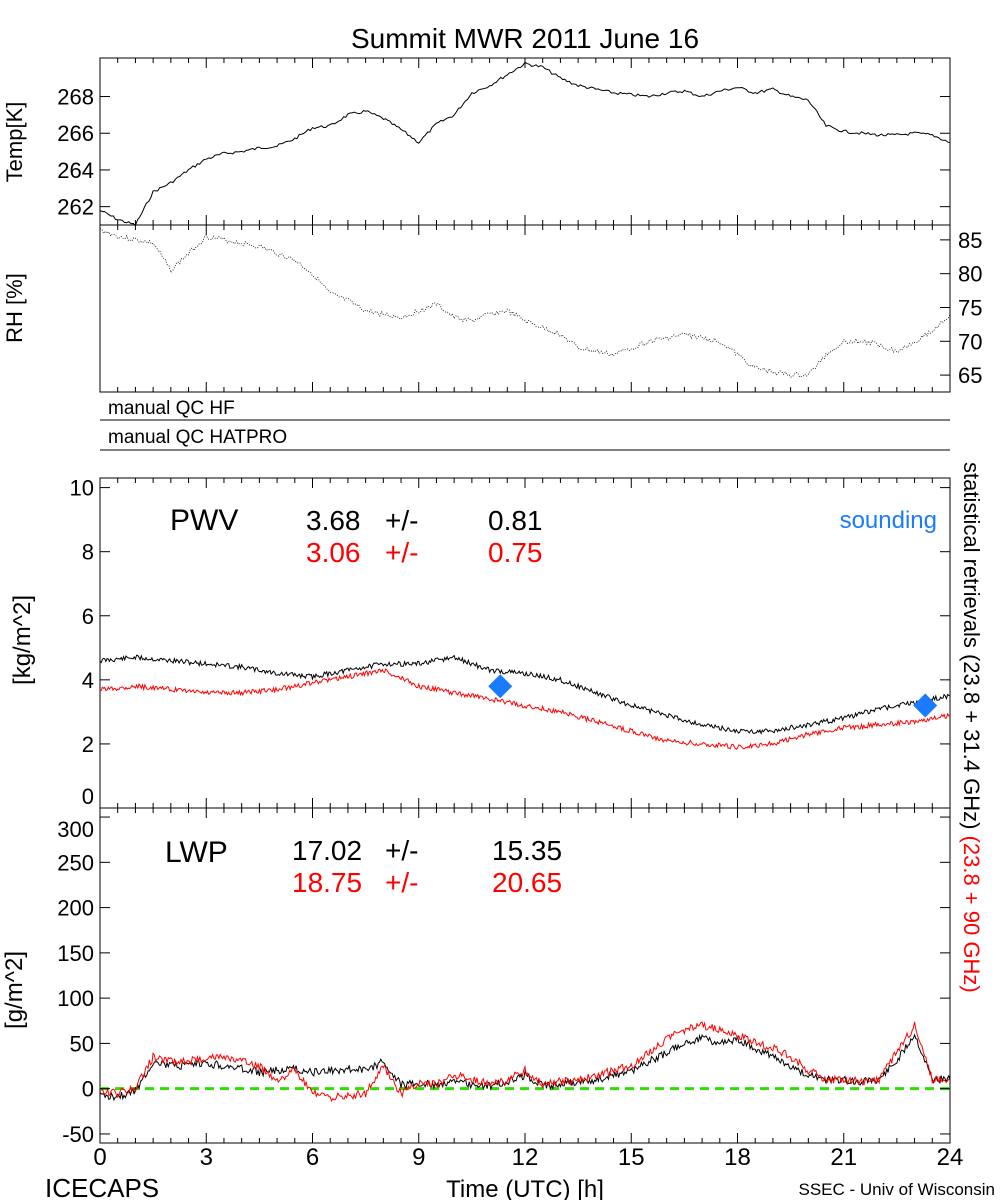 This screenshot has height=1200, width=1000. I want to click on sounding-legend: sounding, so click(888, 520).